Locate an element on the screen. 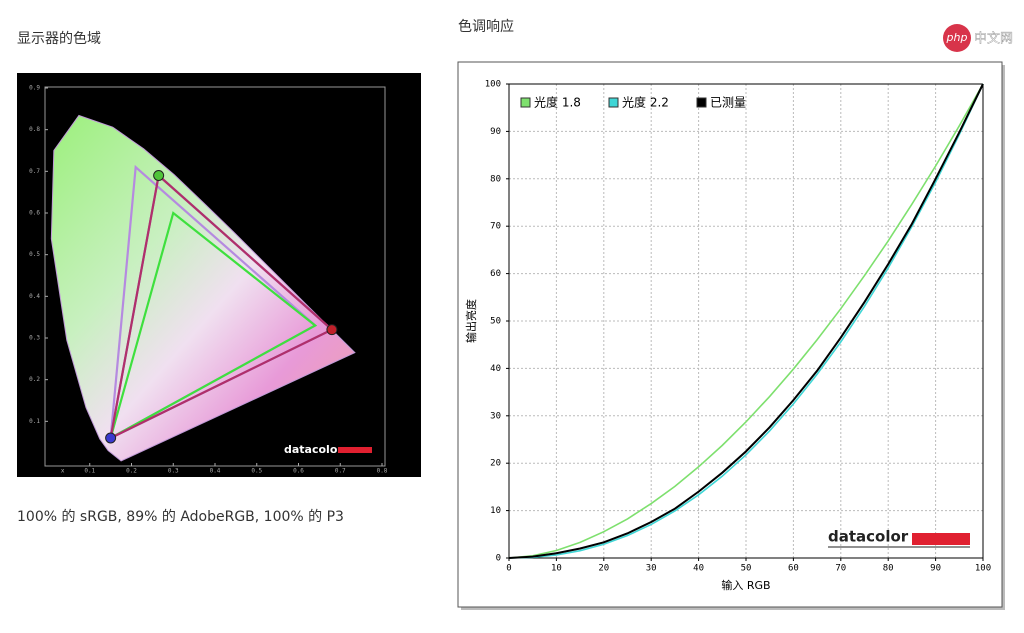 The height and width of the screenshot is (633, 1024). x-tick-label: 90 is located at coordinates (935, 569).